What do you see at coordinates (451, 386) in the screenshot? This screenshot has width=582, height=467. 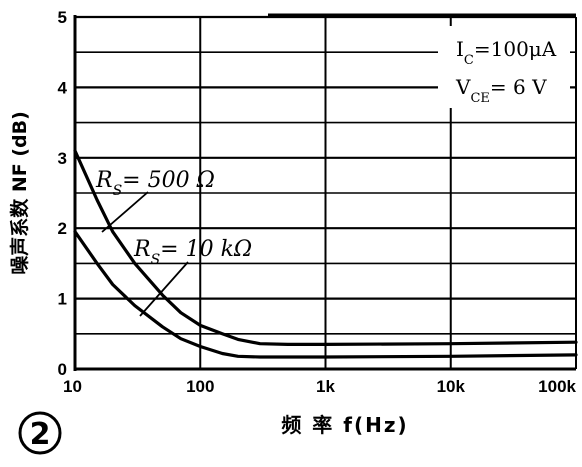 I see `x-tick-label: 10k` at bounding box center [451, 386].